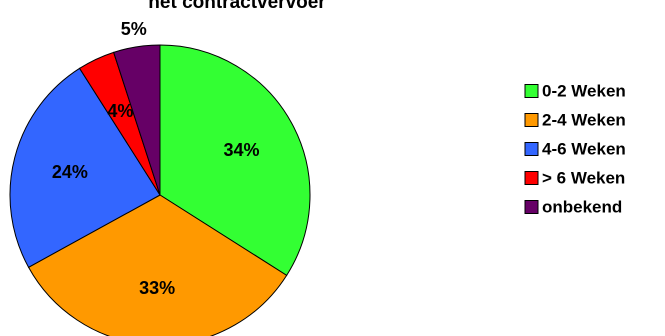 Image resolution: width=665 pixels, height=336 pixels. Describe the element at coordinates (531, 149) in the screenshot. I see `legend-swatch-4-6-weken` at that location.